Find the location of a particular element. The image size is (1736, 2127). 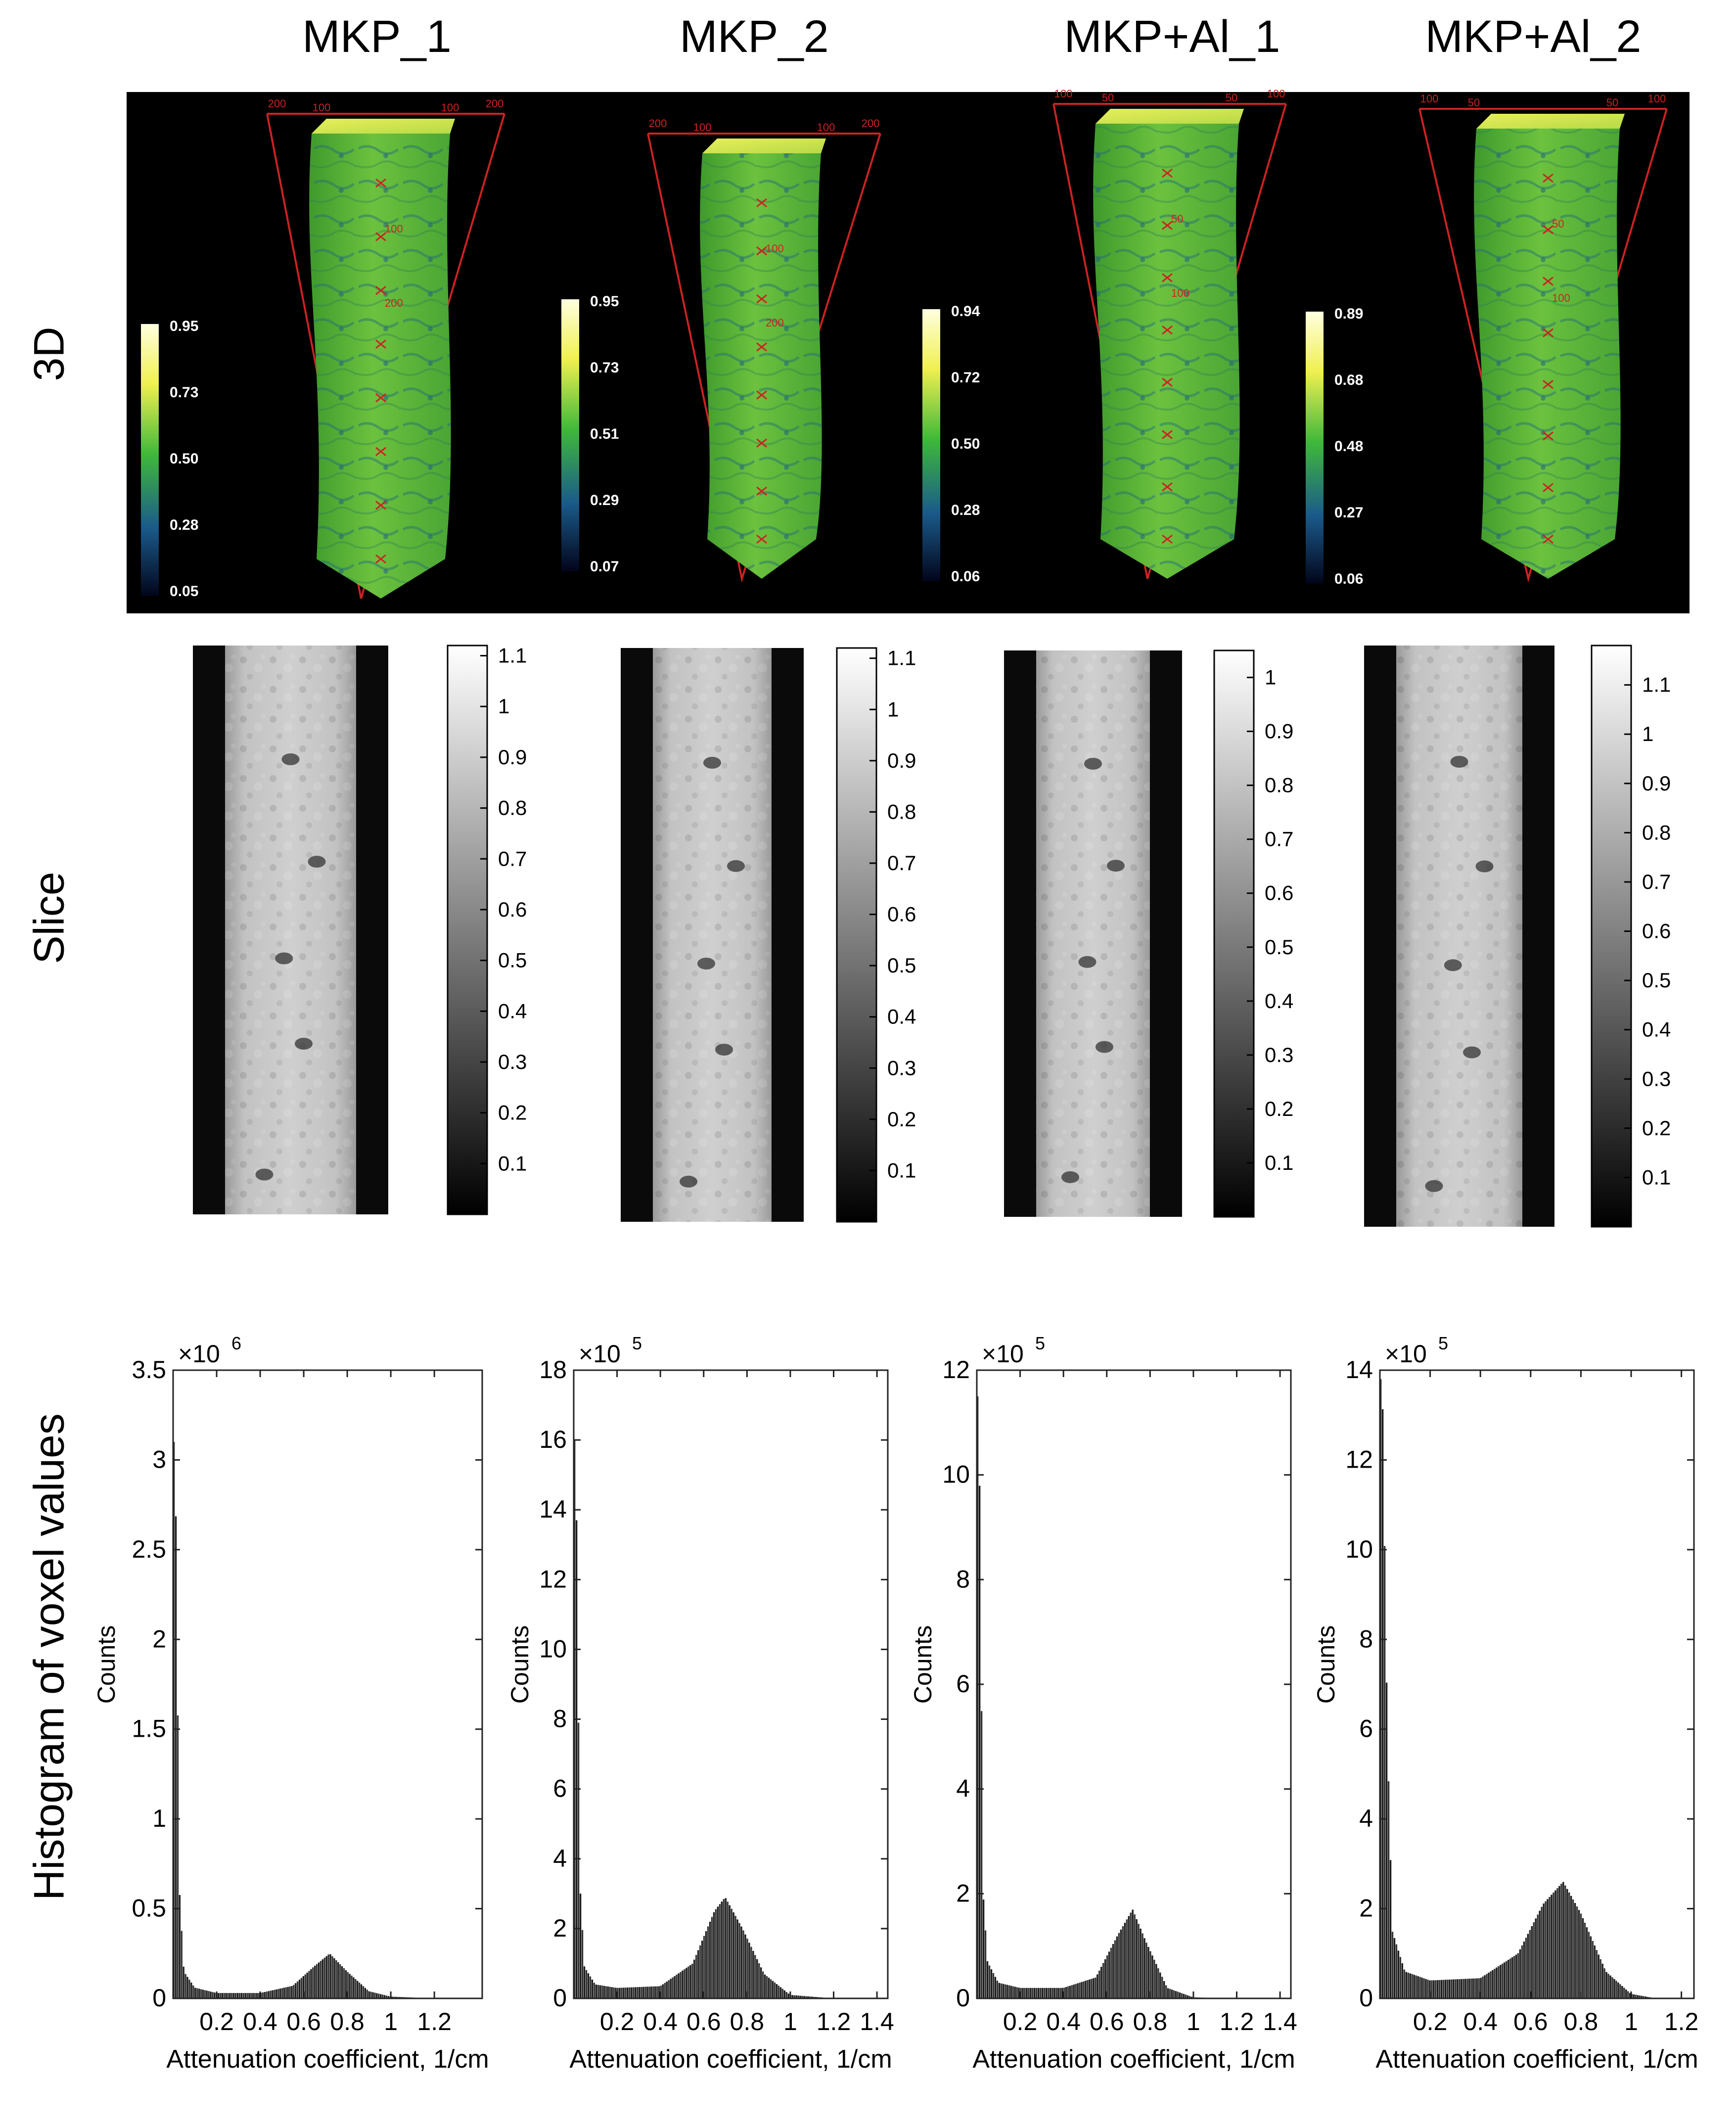

x-tick-label: 0.4 is located at coordinates (1063, 2021).